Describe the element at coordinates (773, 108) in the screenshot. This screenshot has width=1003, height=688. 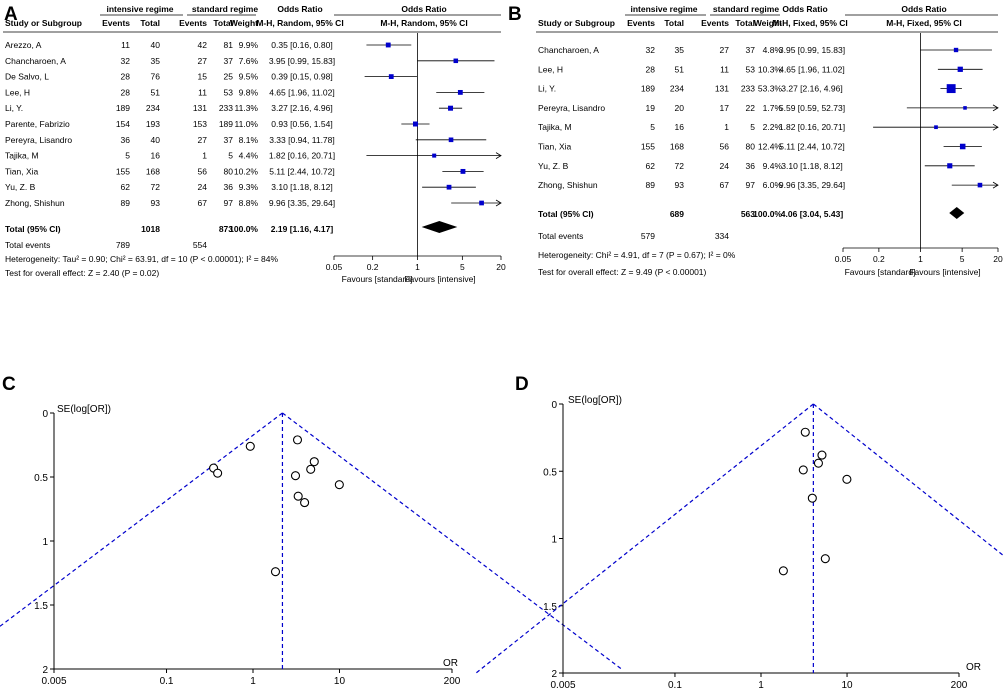
I see `weight: 1.7%` at that location.